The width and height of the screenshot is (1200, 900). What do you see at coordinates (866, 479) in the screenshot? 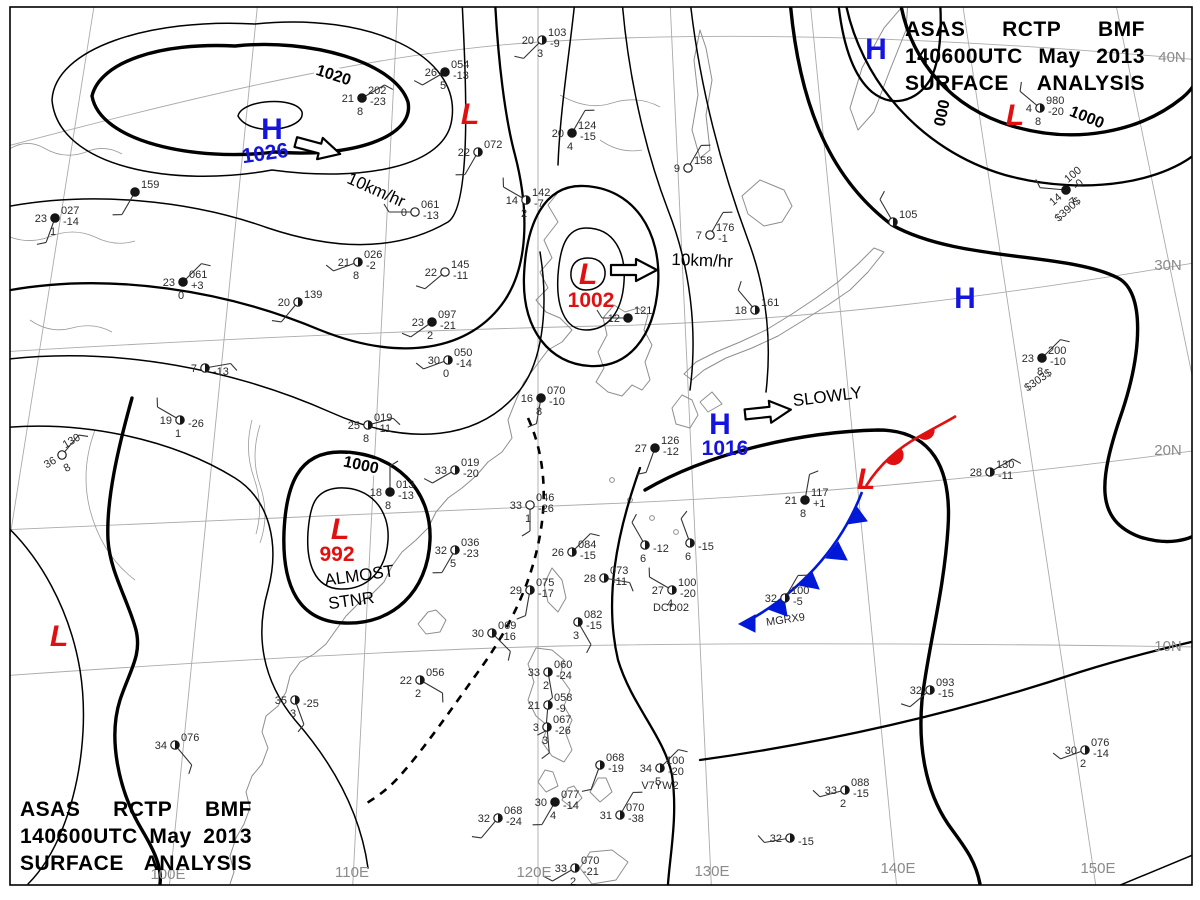
I see `pressure-center-L: L` at bounding box center [866, 479].